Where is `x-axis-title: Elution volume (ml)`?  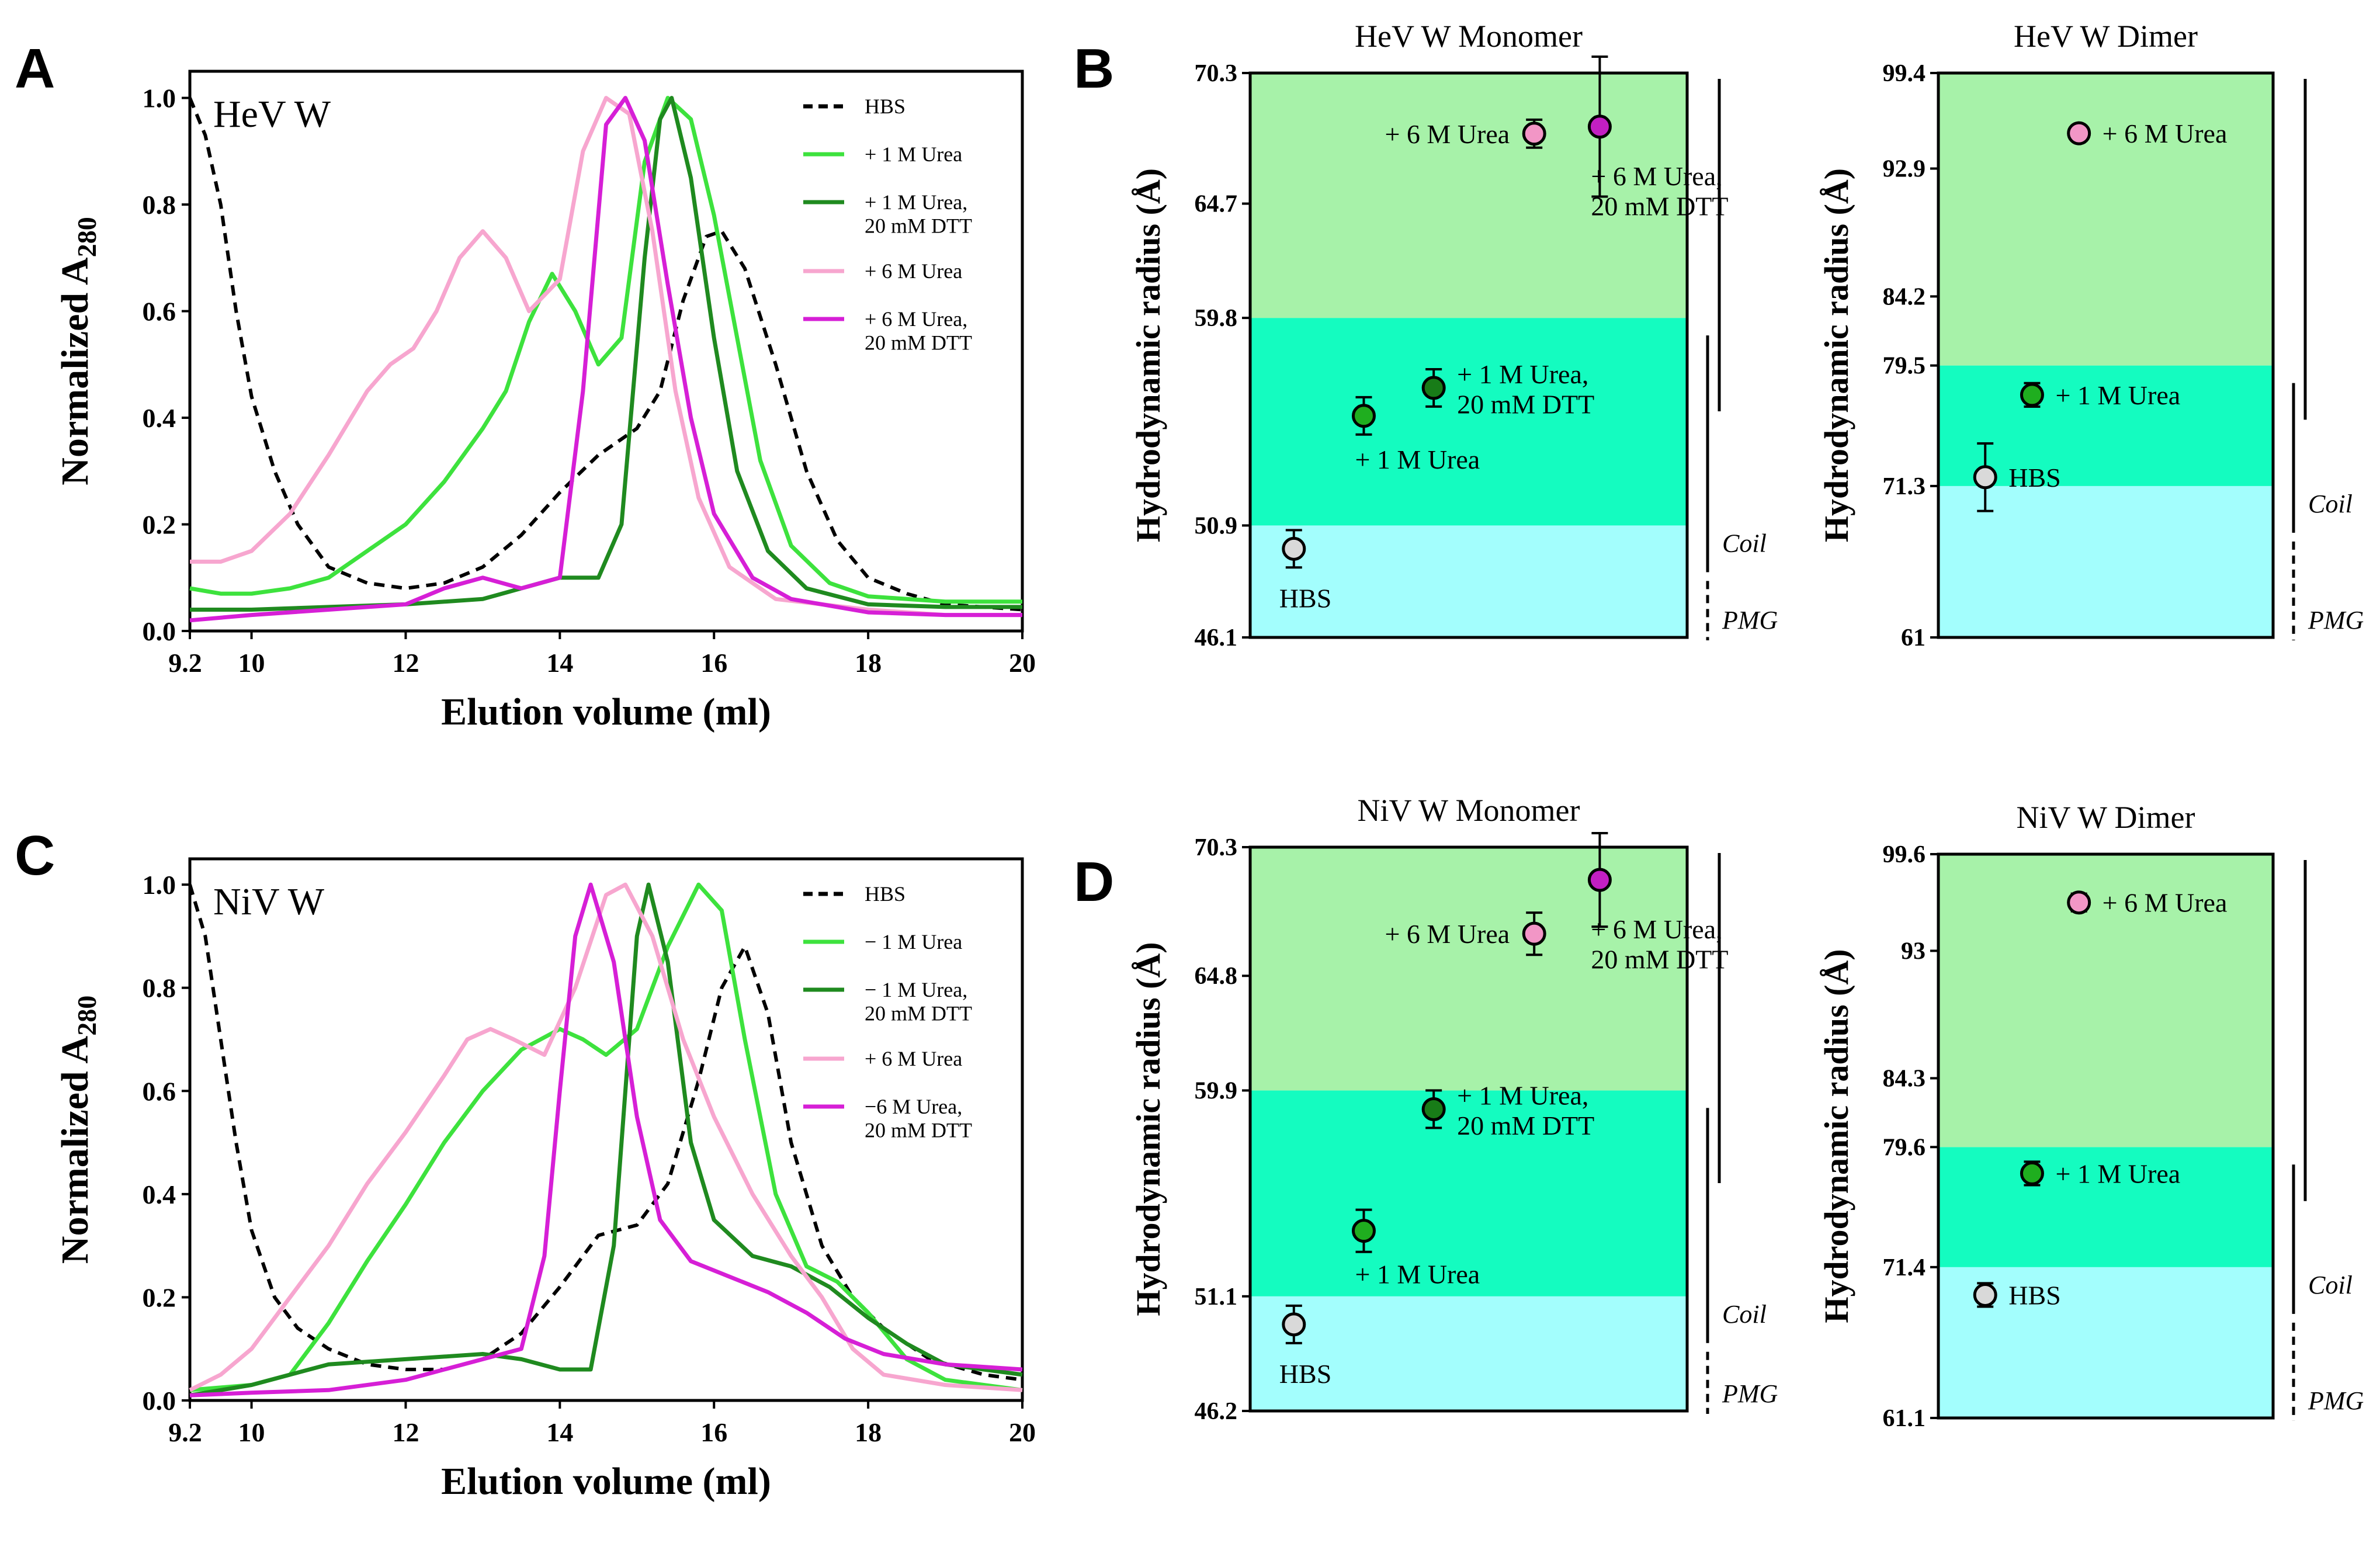 x-axis-title: Elution volume (ml) is located at coordinates (606, 712).